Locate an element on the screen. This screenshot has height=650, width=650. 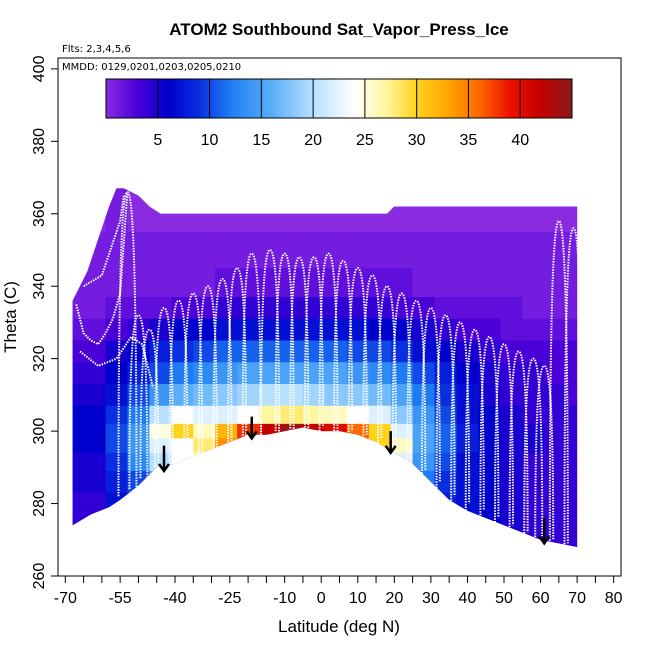
colorbar-tick-label: 15 is located at coordinates (261, 140).